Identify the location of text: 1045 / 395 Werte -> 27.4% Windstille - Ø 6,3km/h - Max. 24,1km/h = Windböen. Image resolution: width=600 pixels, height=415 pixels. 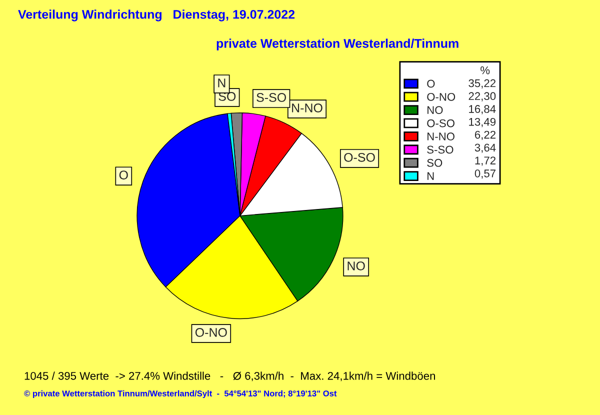
(229, 377).